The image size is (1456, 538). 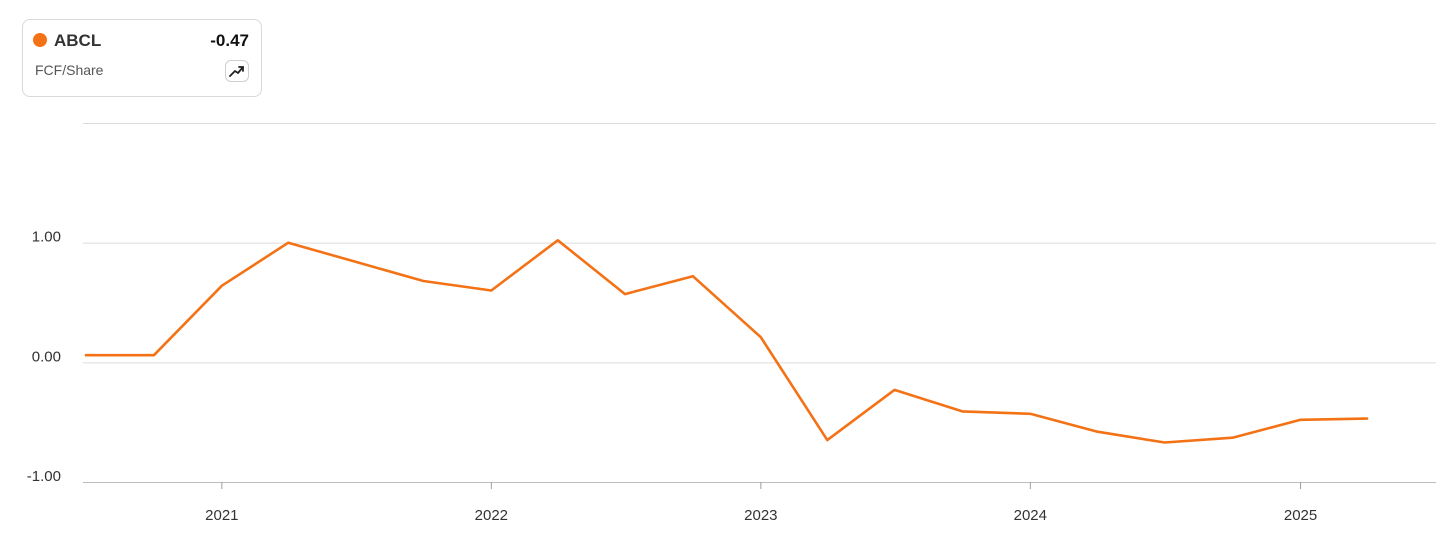 I want to click on legend-ticker: ABCL, so click(x=78, y=40).